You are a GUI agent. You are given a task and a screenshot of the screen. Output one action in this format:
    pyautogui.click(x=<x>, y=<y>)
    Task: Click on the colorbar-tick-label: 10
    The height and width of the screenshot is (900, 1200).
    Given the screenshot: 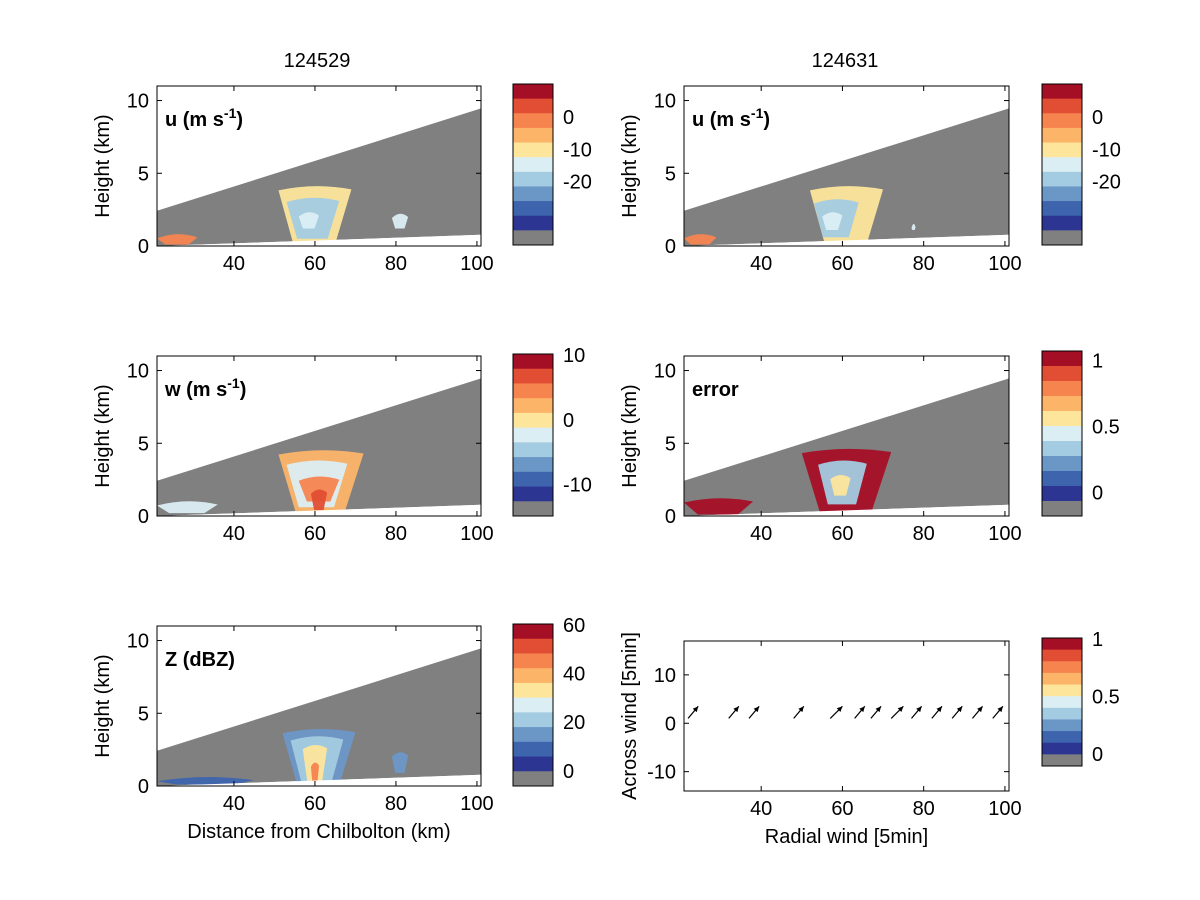 What is the action you would take?
    pyautogui.click(x=574, y=356)
    